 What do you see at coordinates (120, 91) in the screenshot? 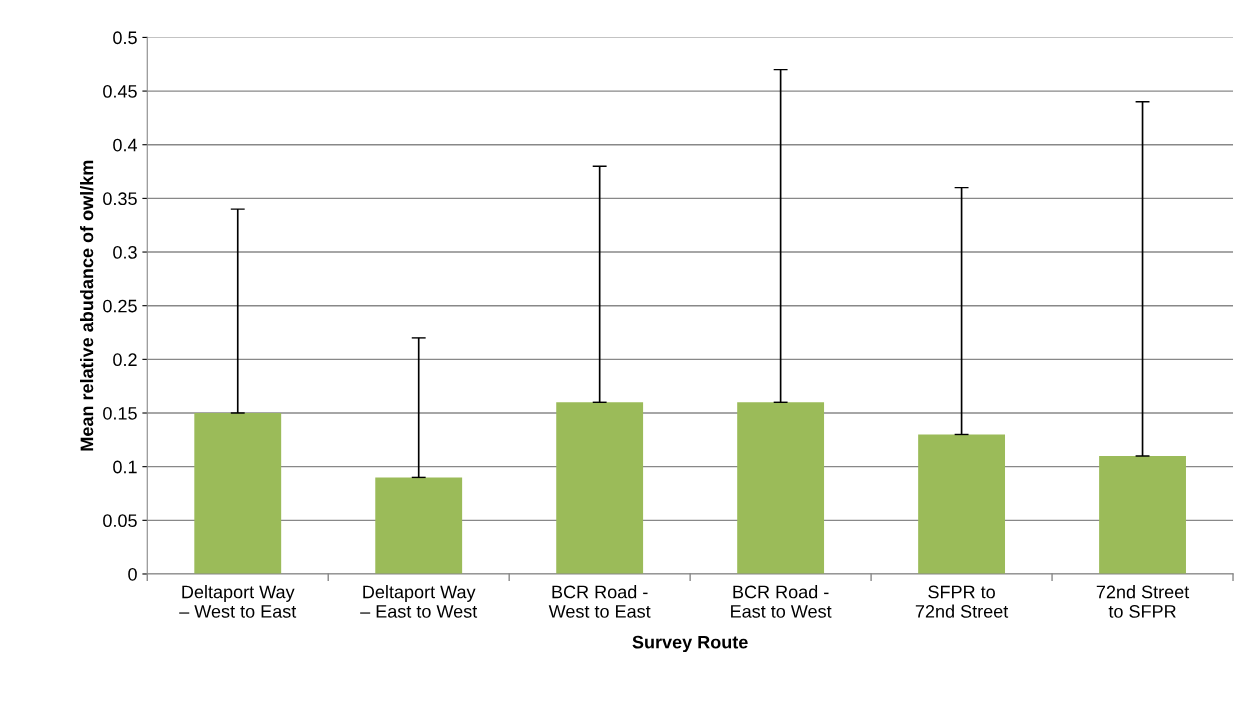
I see `y-tick-label: 0.45` at bounding box center [120, 91].